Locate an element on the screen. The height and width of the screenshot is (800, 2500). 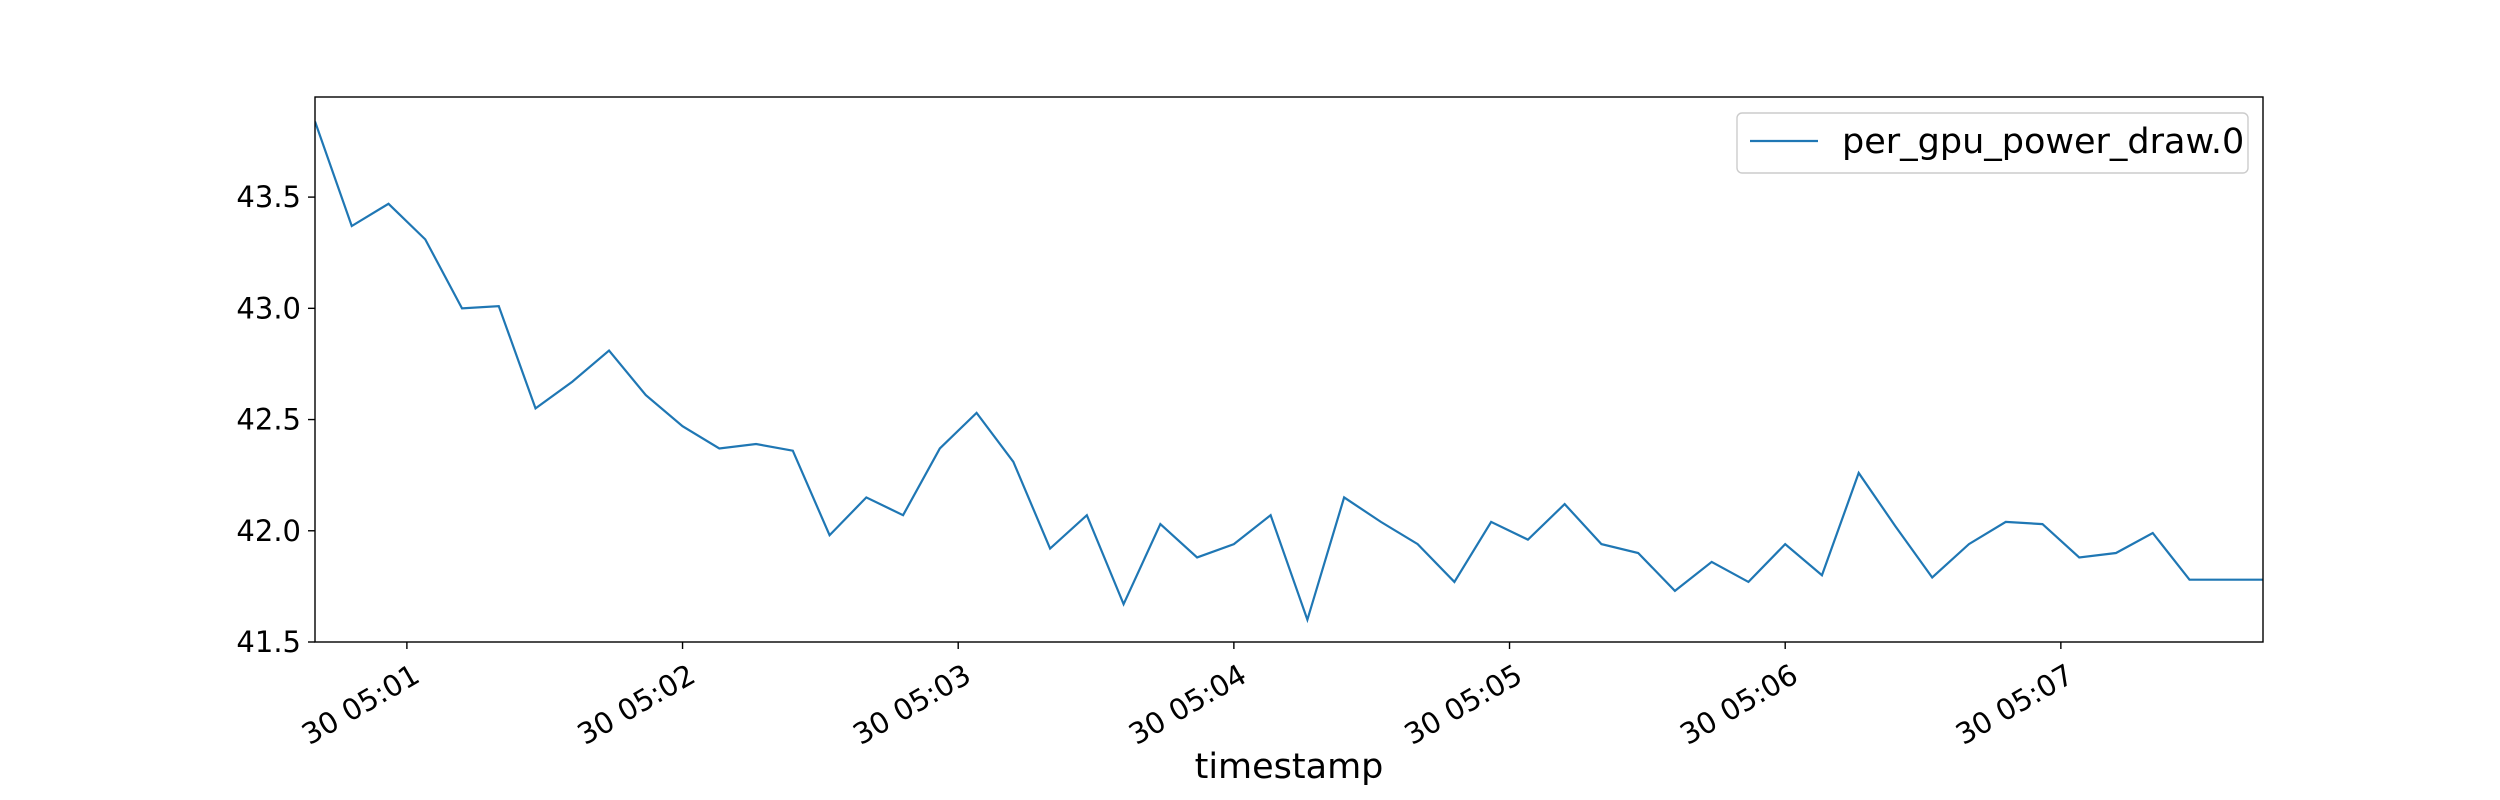
x-tick-label: 30 05:02 is located at coordinates (636, 704).